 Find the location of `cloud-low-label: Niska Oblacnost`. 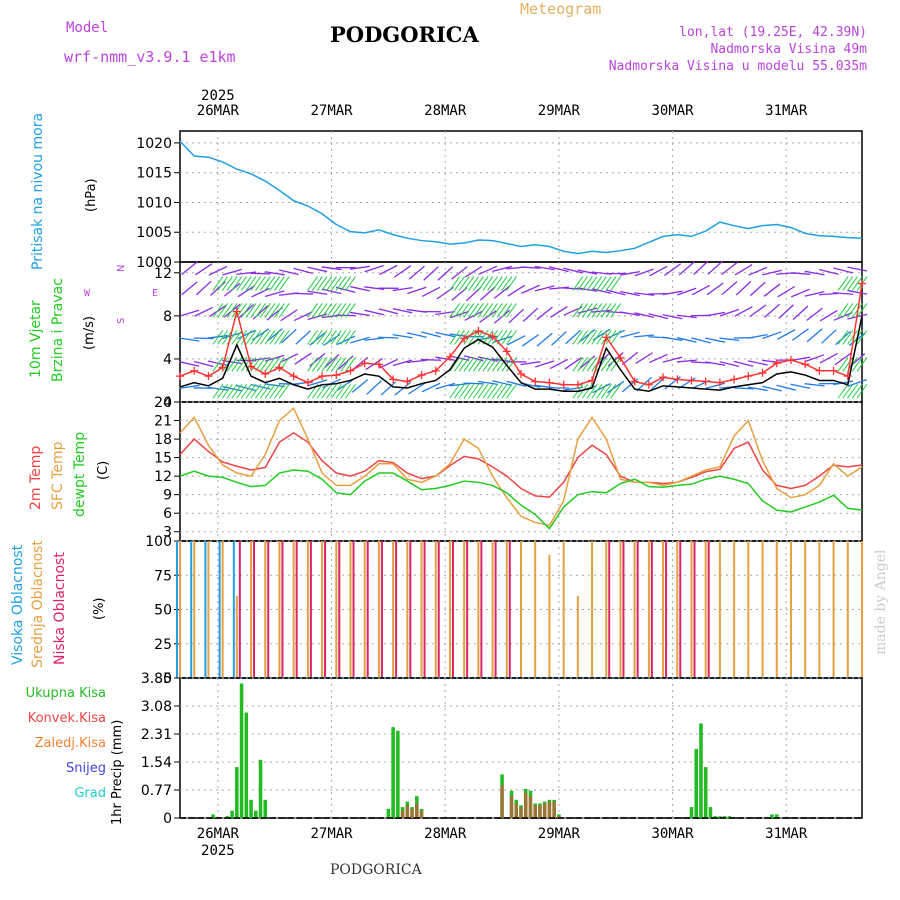

cloud-low-label: Niska Oblacnost is located at coordinates (60, 608).